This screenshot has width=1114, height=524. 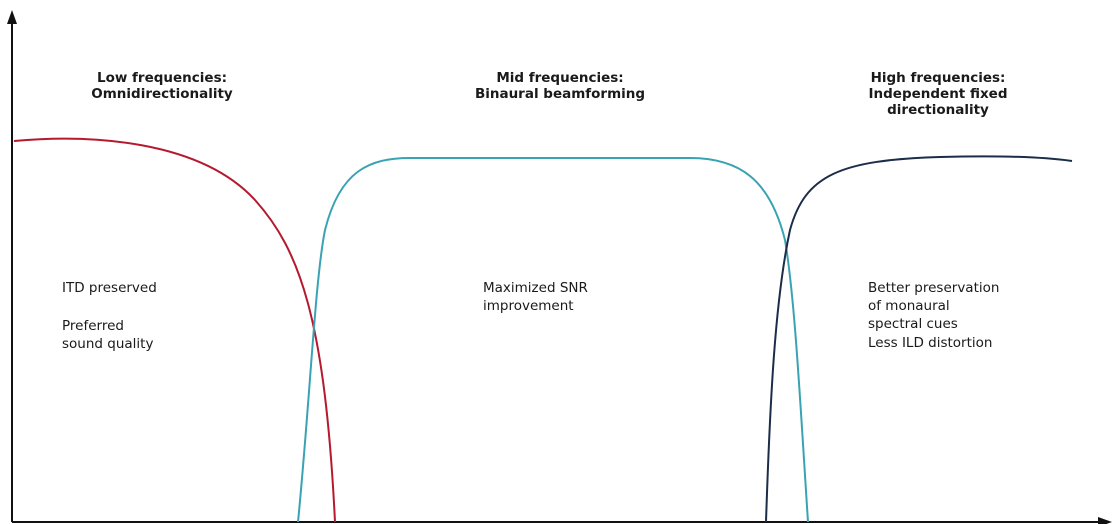 I want to click on region-title: Binaural beamforming, so click(x=560, y=94).